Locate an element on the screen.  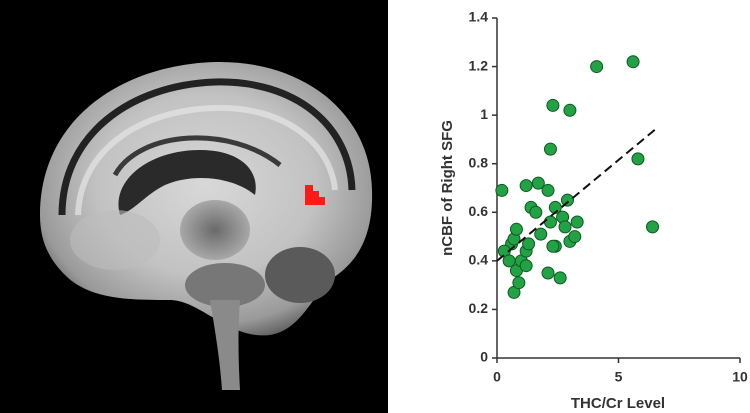
y-axis-label: nCBF of Right SFG is located at coordinates (447, 188).